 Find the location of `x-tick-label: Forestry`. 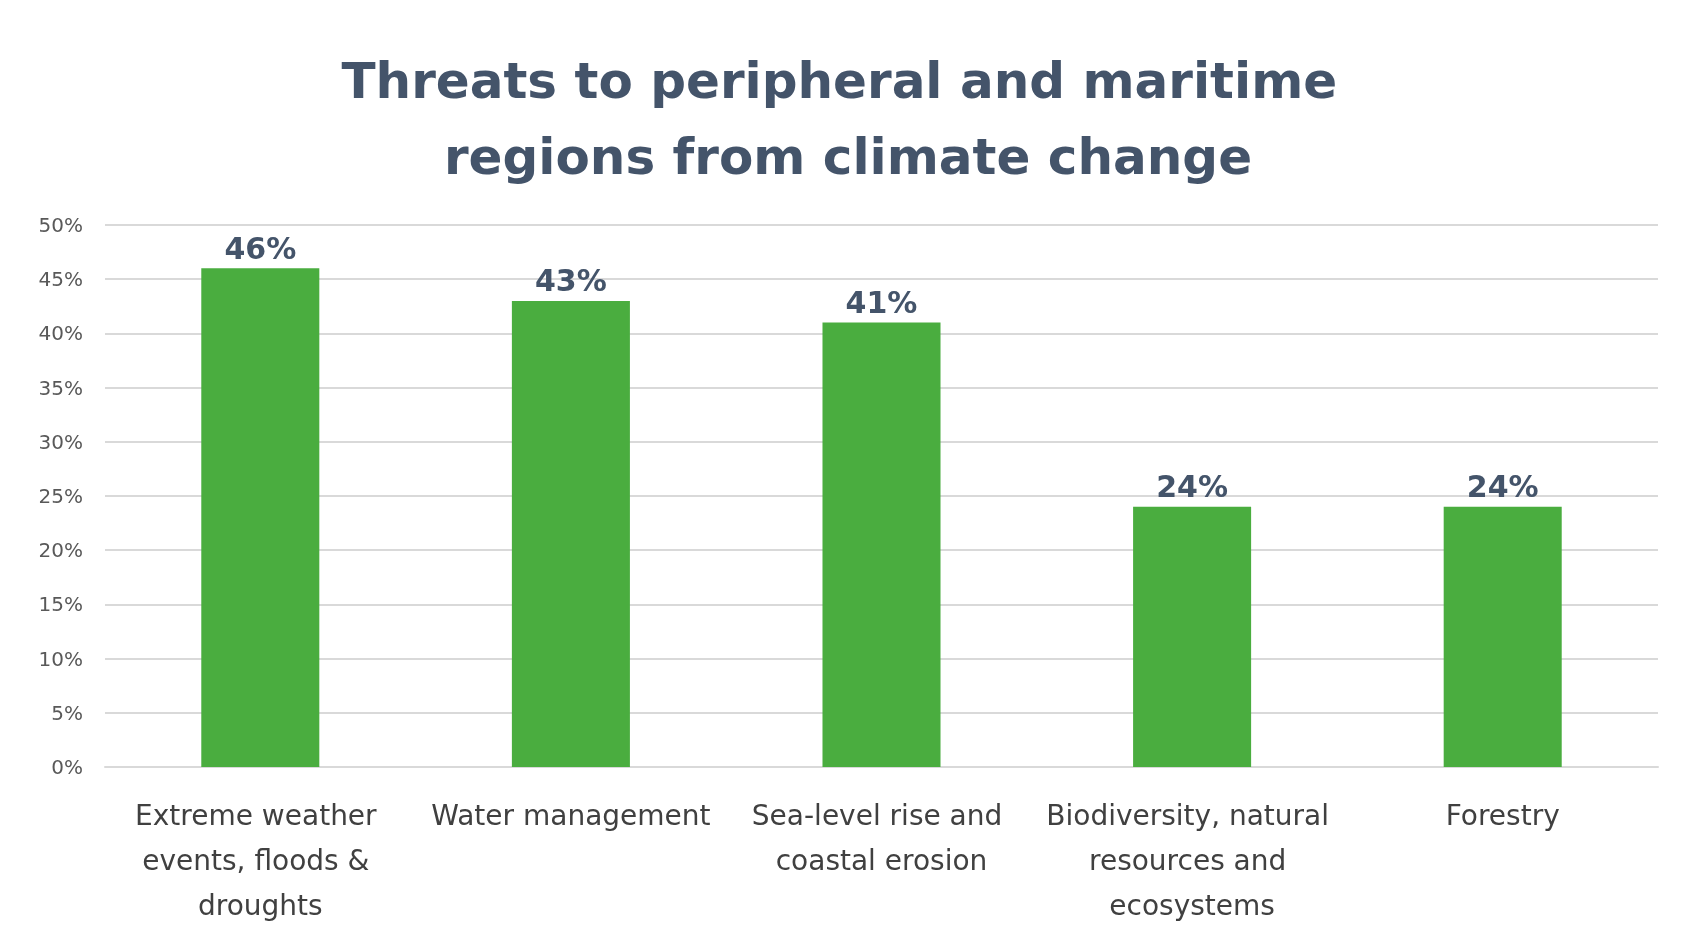

x-tick-label: Forestry is located at coordinates (1502, 815).